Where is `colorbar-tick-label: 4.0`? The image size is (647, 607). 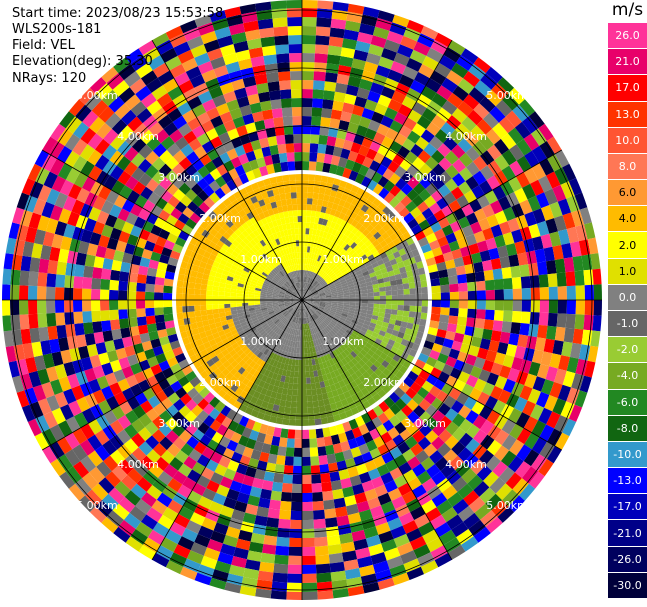
colorbar-tick-label: 4.0 is located at coordinates (627, 219).